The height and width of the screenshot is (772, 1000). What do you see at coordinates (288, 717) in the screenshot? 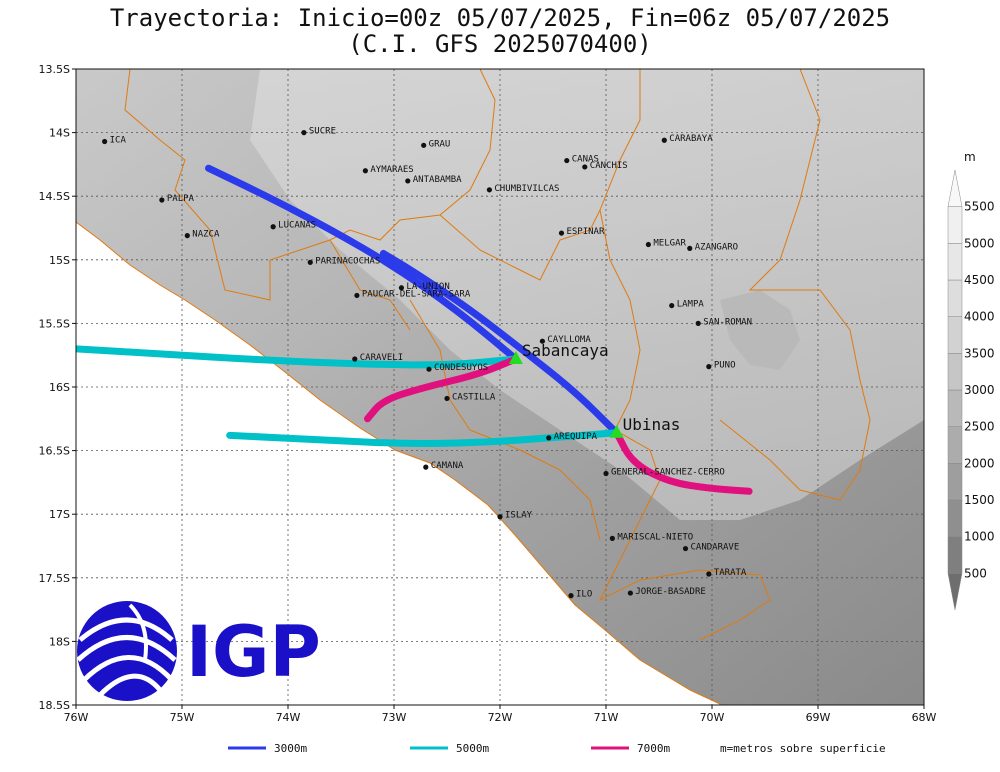
I see `lon-tick-label: 74W` at bounding box center [288, 717].